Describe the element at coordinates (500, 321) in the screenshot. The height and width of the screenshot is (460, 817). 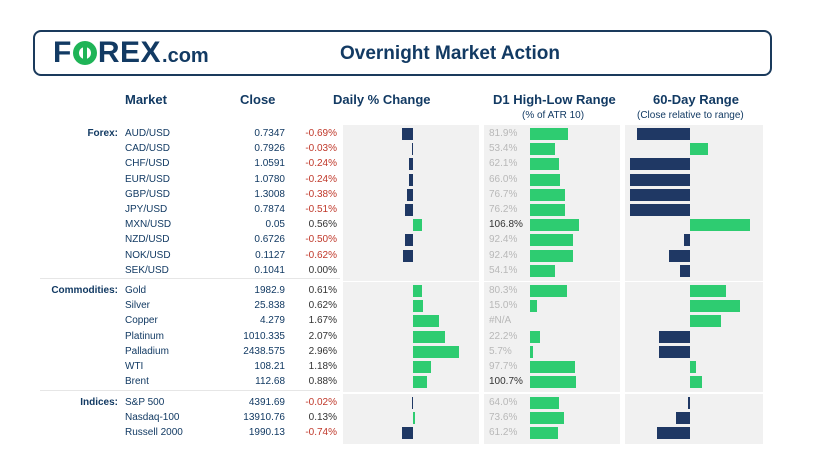
I see `d1-range-value: #N/A` at that location.